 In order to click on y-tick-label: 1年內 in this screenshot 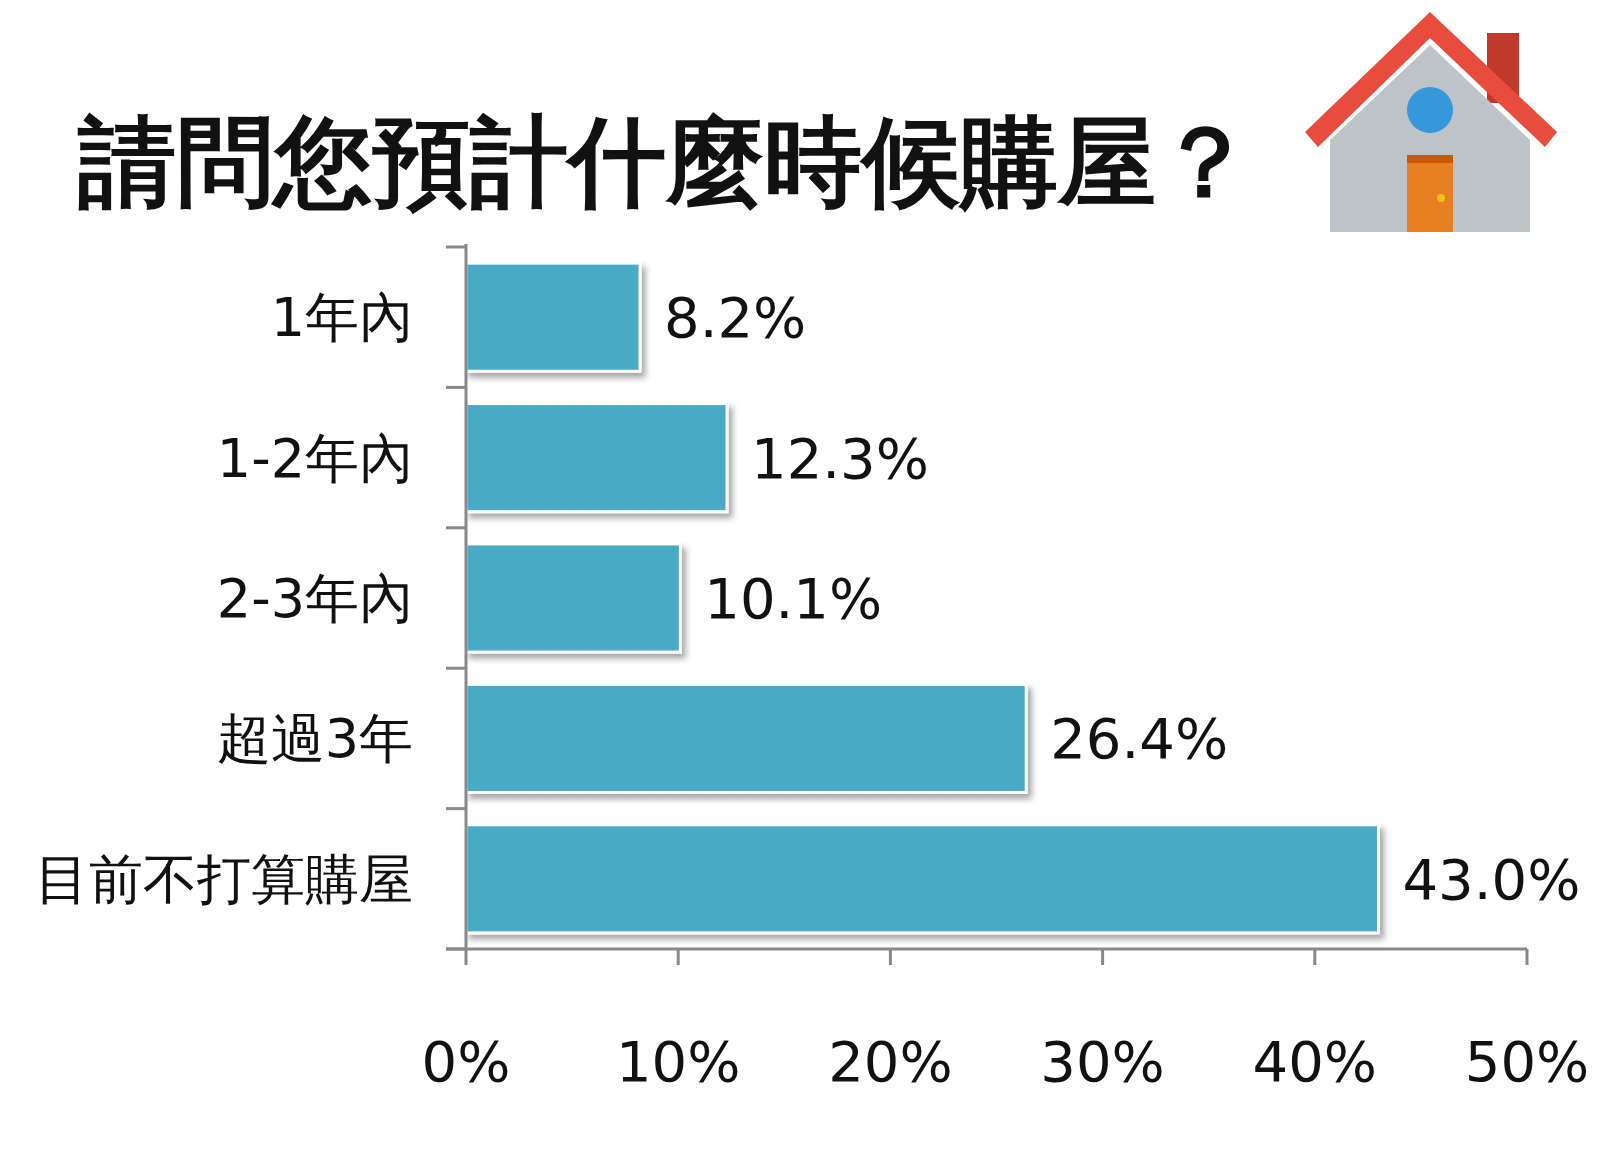, I will do `click(341, 318)`.